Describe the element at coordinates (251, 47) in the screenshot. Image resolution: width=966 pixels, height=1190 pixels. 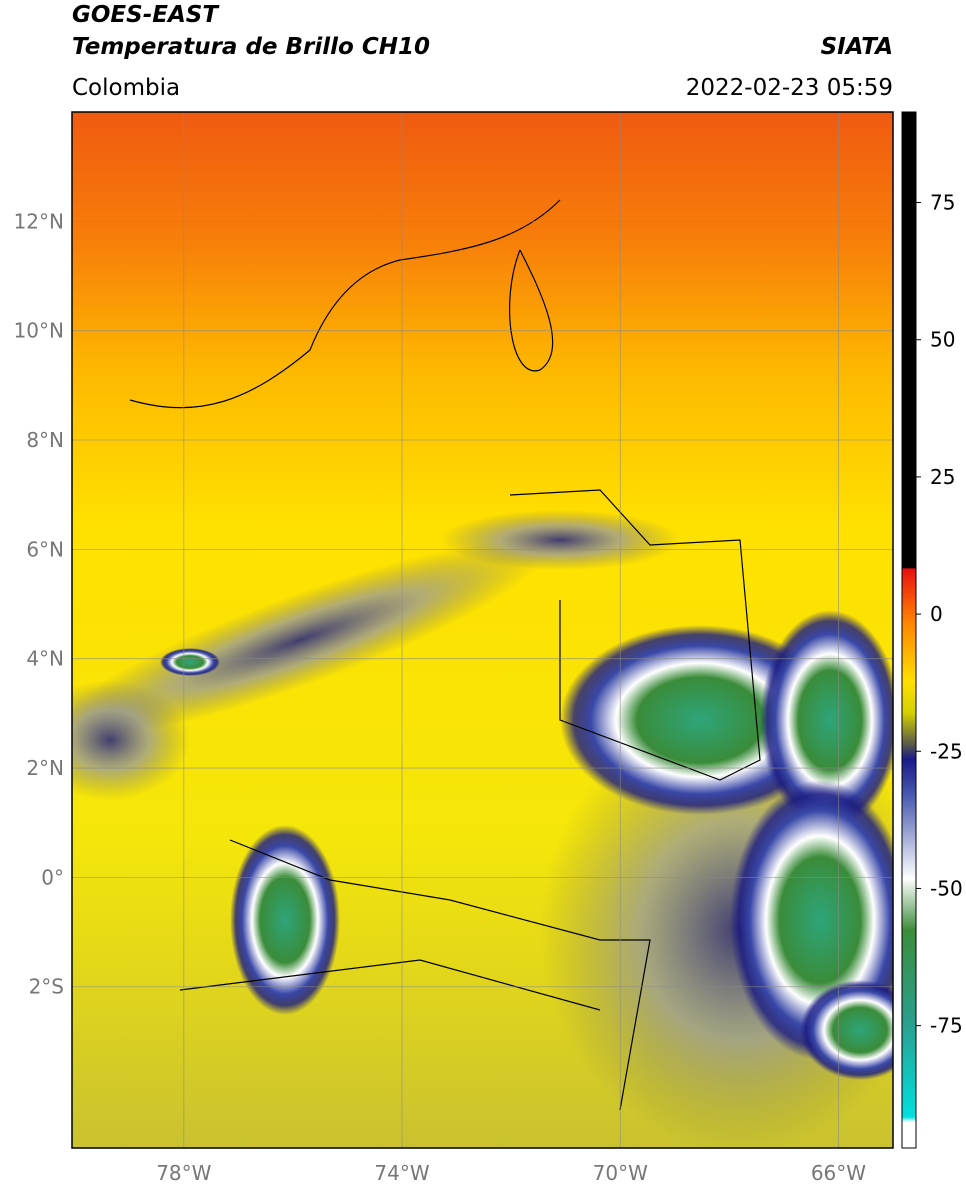
I see `subtitle: Temperatura de Brillo CH10` at that location.